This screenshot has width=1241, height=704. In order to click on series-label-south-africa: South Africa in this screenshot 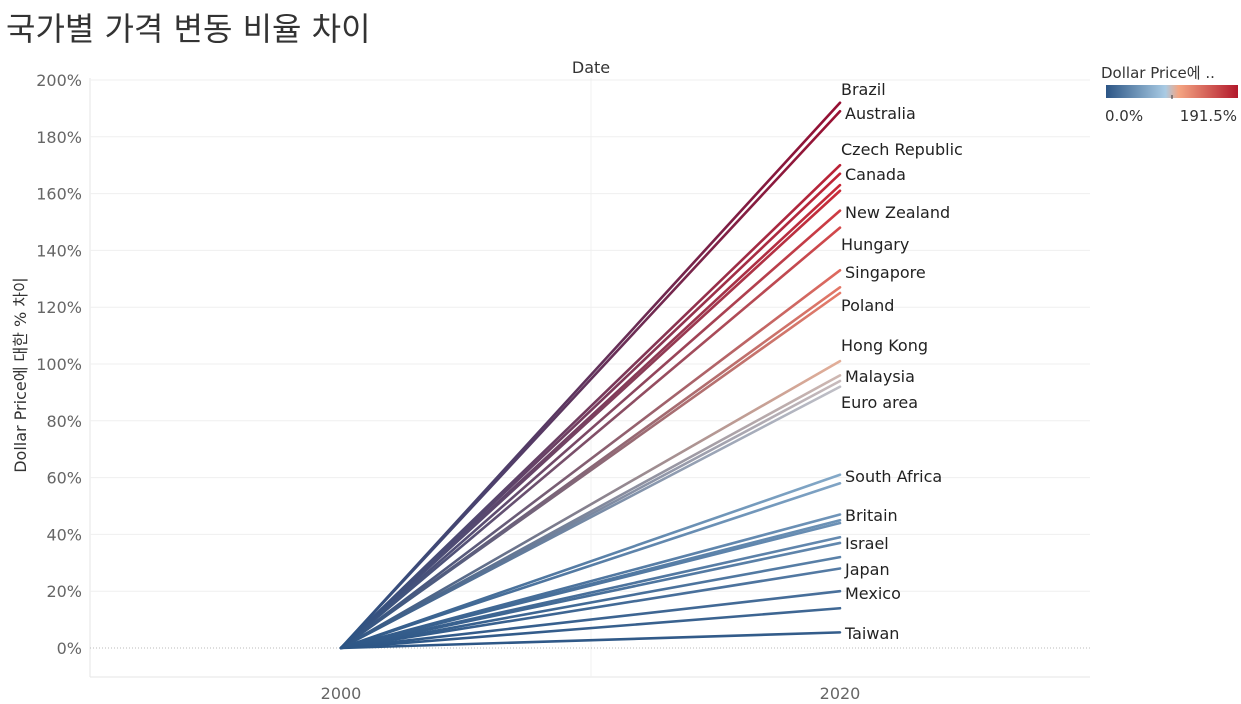, I will do `click(893, 476)`.